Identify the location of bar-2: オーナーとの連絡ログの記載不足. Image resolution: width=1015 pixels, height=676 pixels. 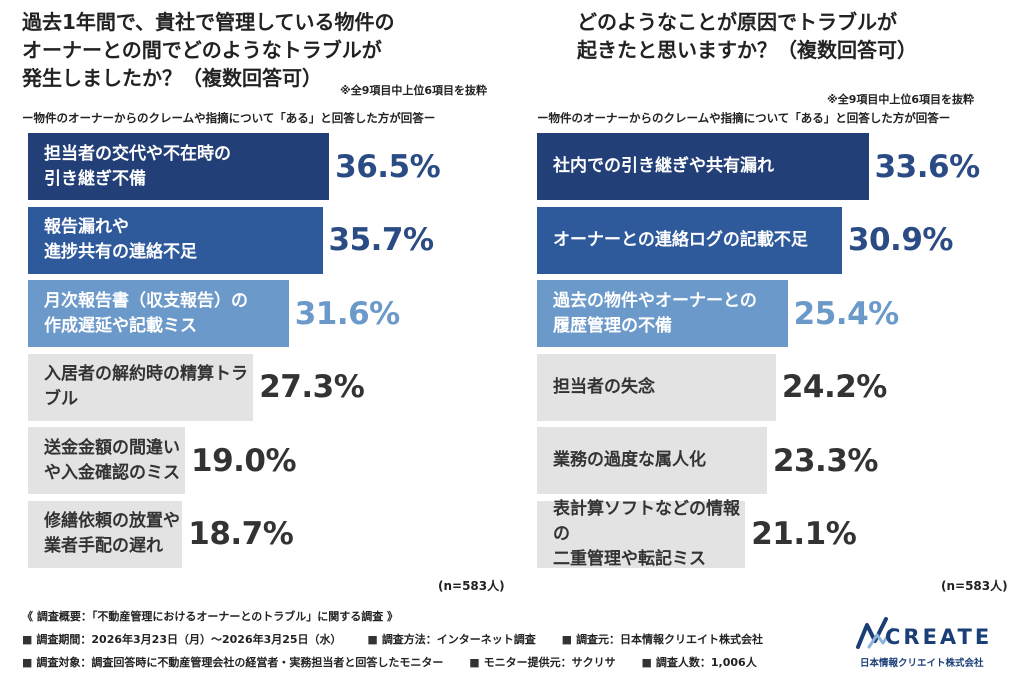
(689, 240).